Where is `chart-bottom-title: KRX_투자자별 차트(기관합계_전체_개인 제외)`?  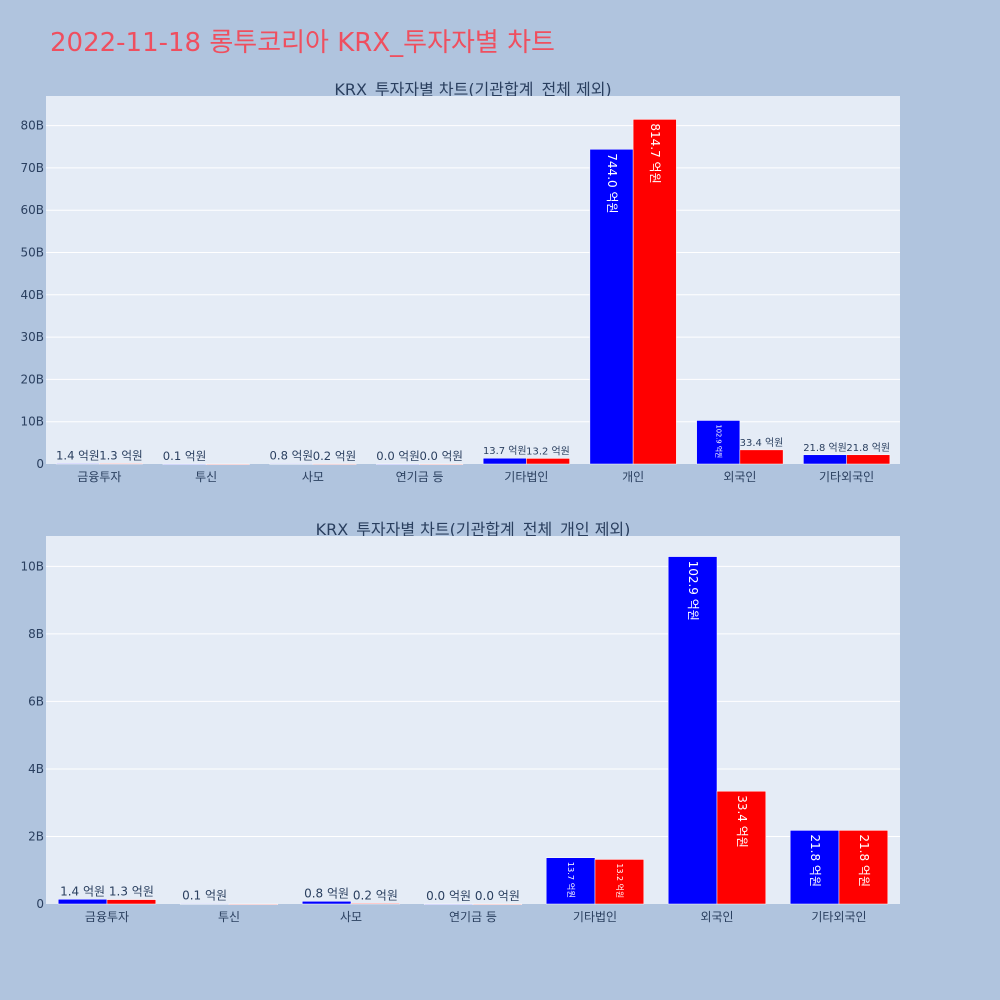 chart-bottom-title: KRX_투자자별 차트(기관합계_전체_개인 제외) is located at coordinates (473, 530).